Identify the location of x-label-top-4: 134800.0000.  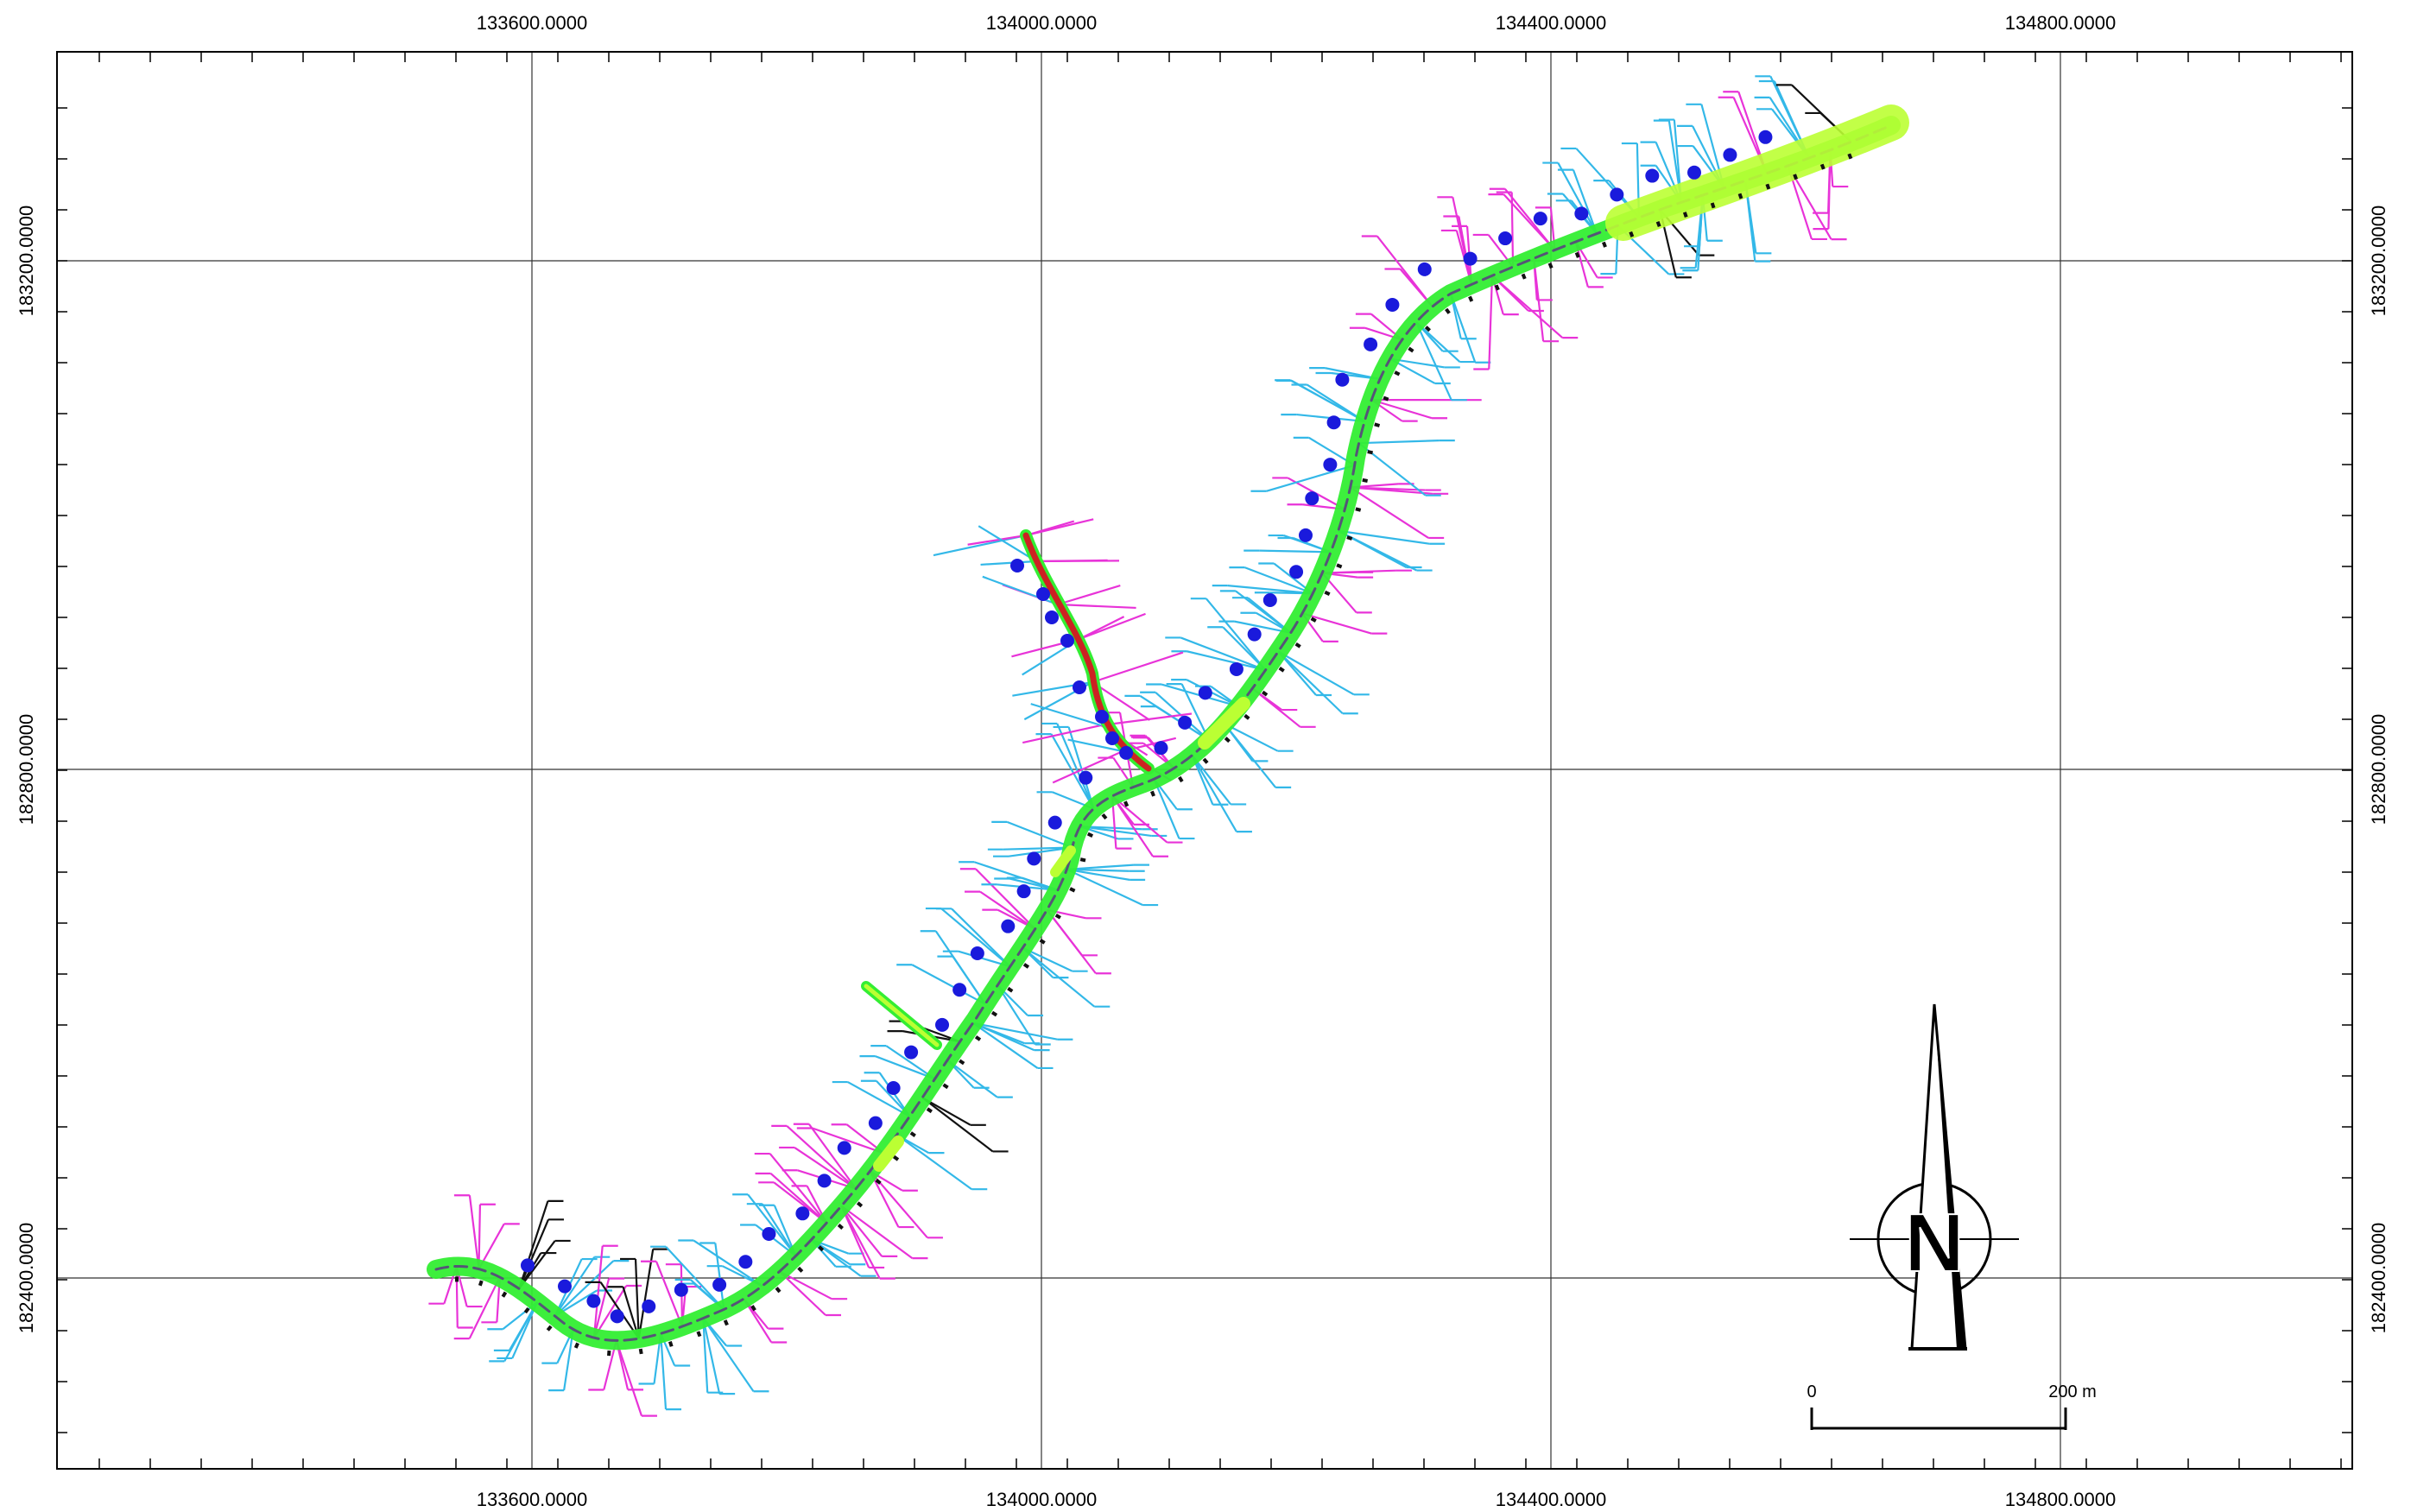
(2060, 23).